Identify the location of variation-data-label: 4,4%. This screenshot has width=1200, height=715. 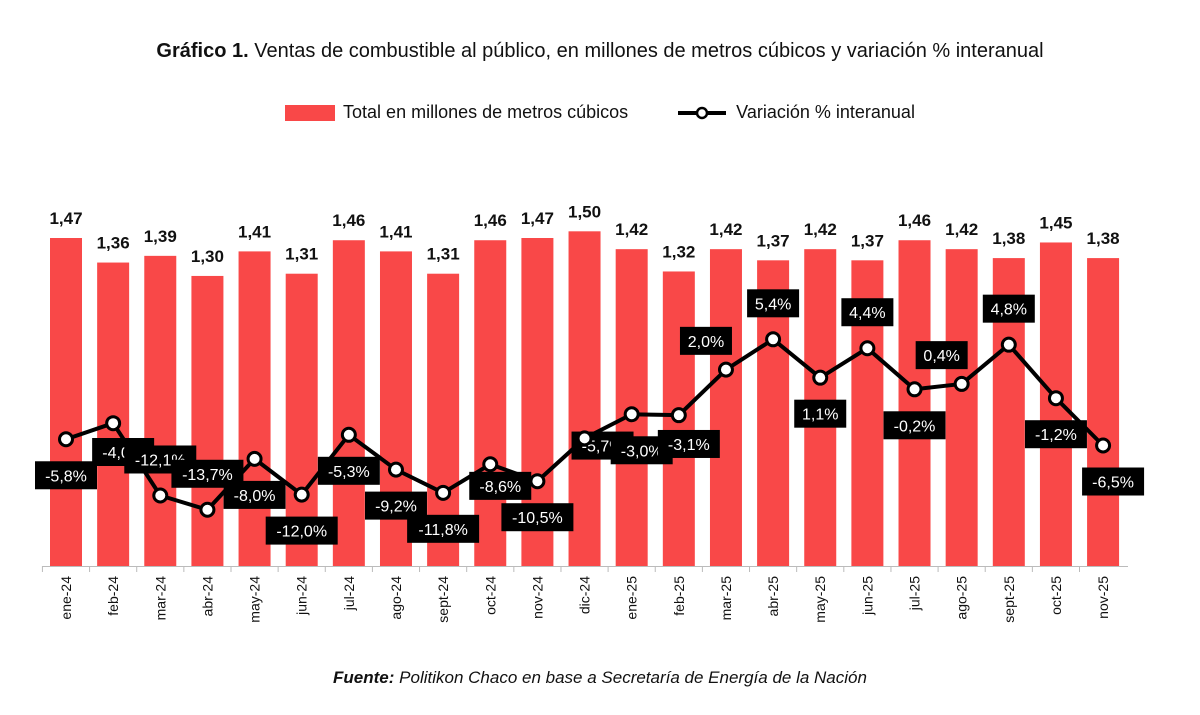
(867, 312).